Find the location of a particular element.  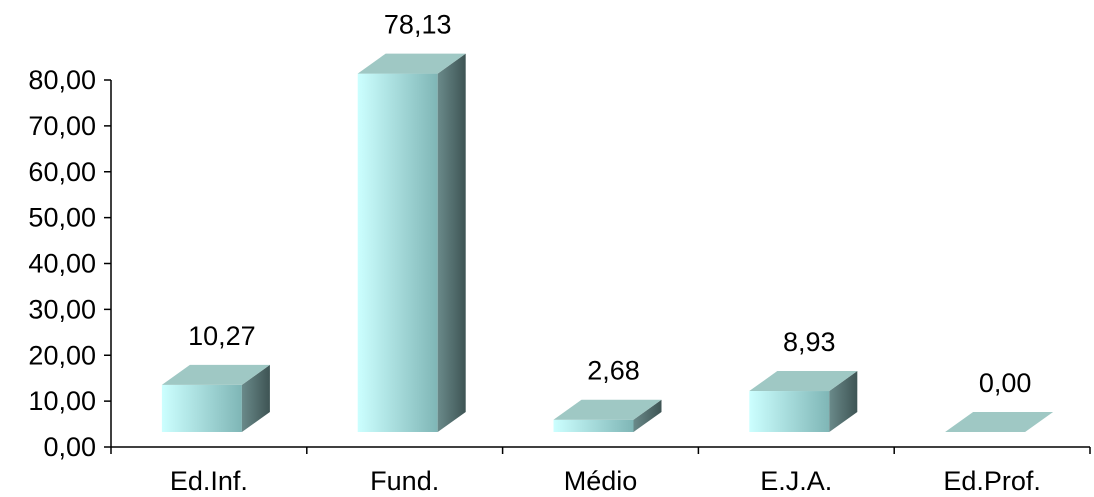

data-label: 2,68 is located at coordinates (613, 371).